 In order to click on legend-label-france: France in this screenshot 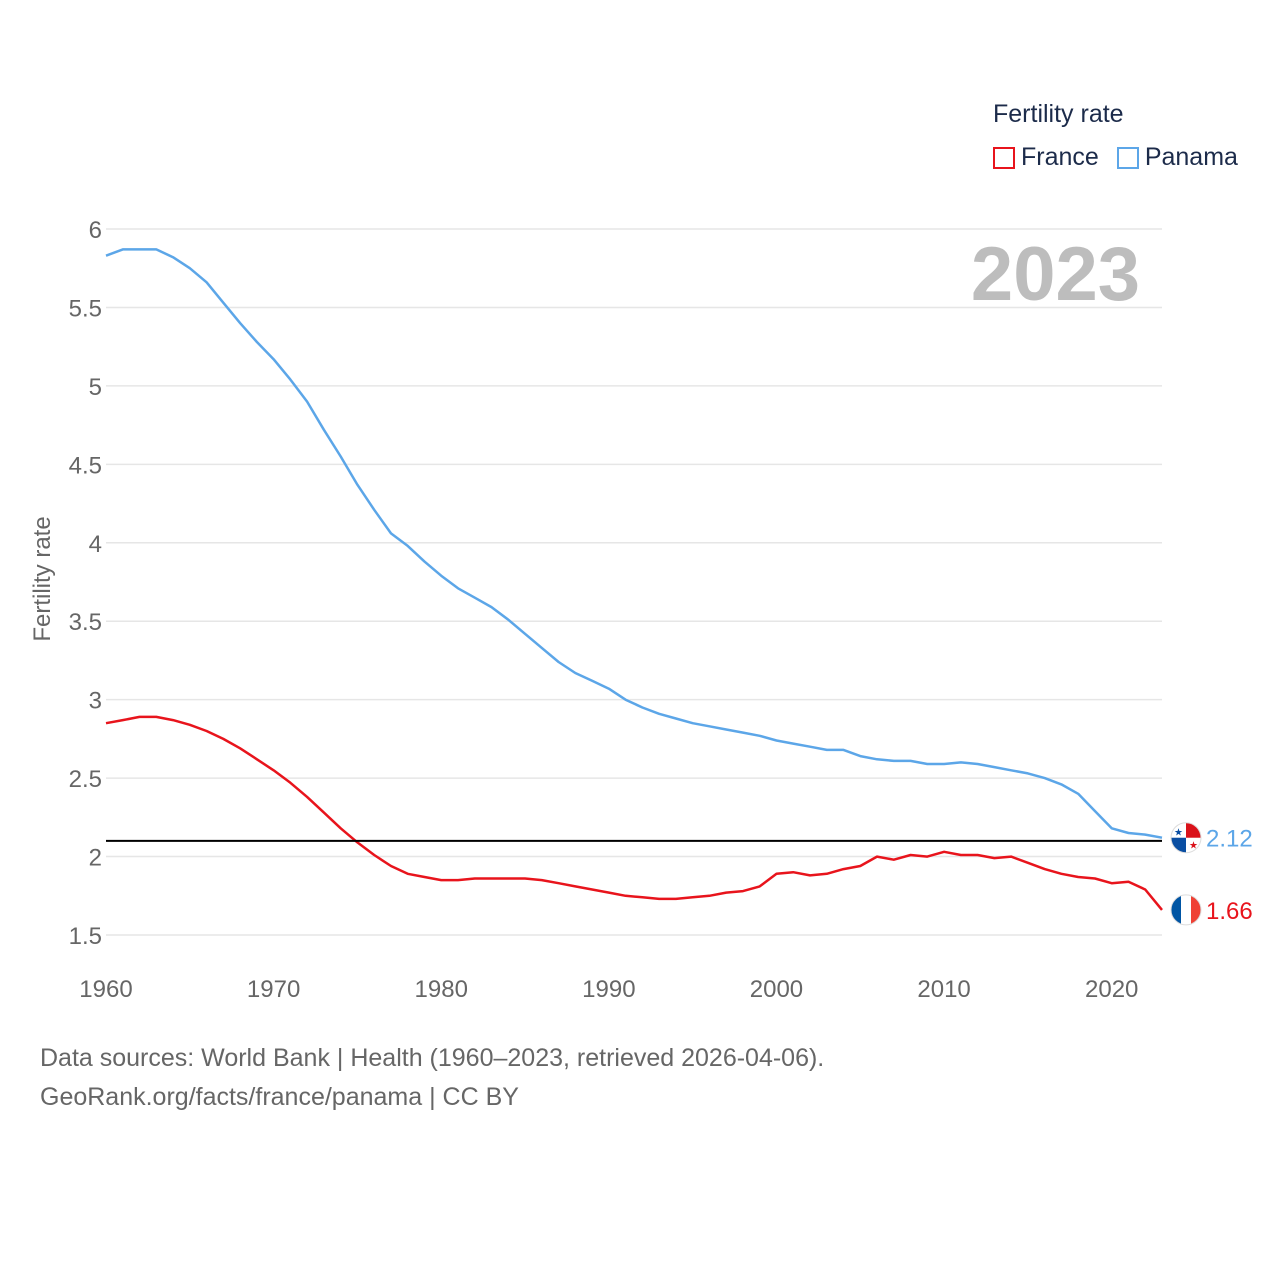, I will do `click(1060, 157)`.